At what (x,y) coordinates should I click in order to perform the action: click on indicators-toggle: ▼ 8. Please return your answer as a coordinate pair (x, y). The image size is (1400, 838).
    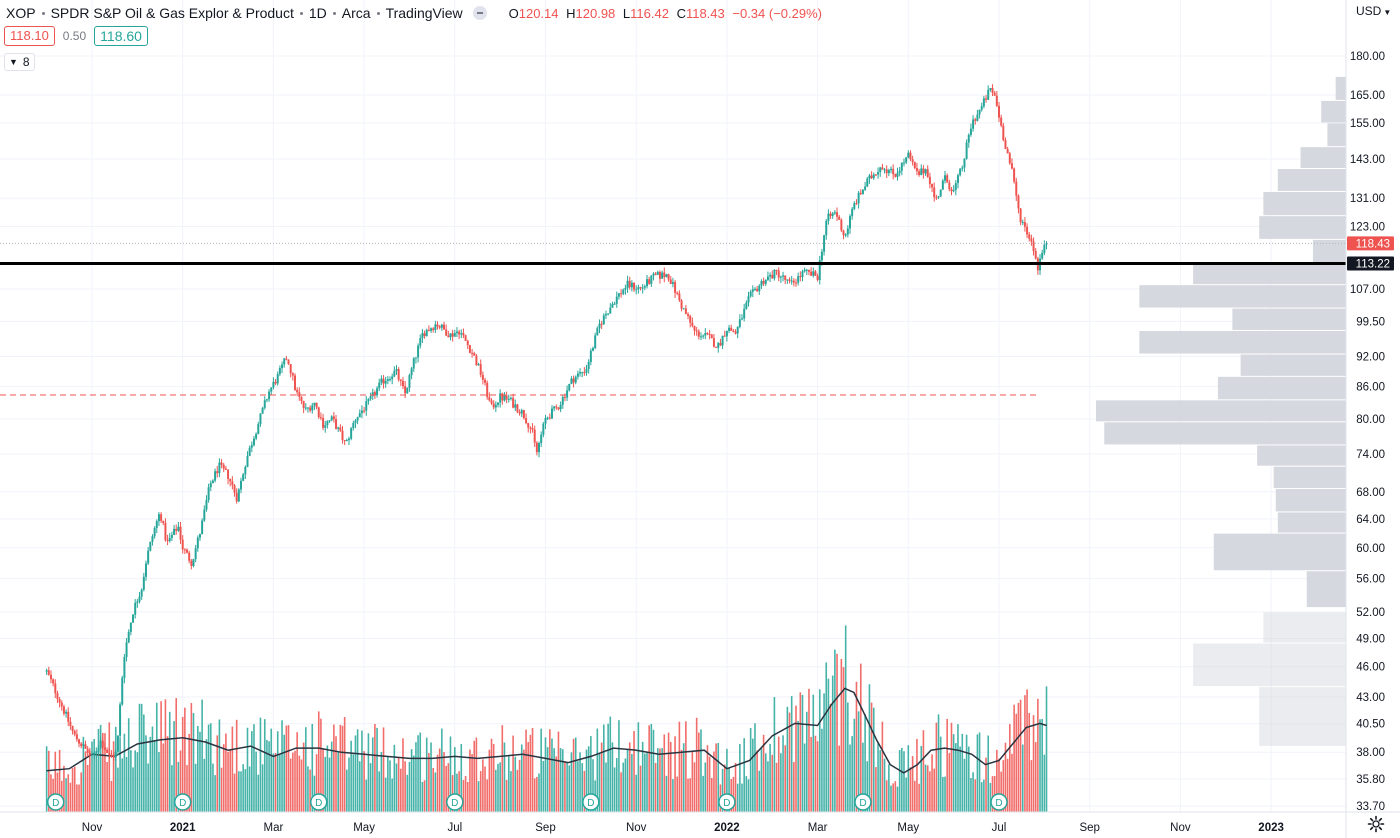
    Looking at the image, I should click on (19, 62).